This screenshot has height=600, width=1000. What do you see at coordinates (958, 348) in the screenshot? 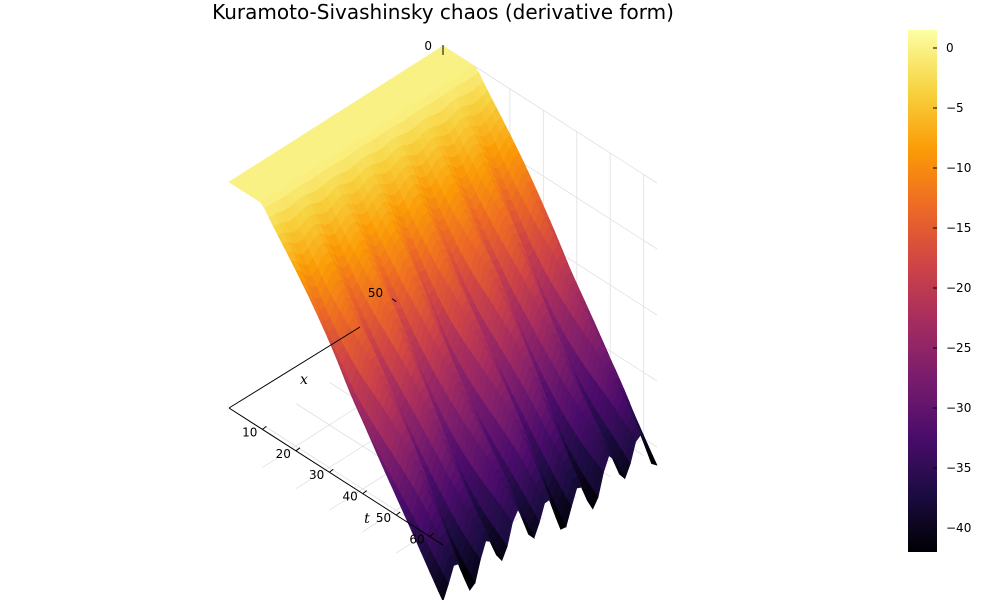
I see `colorbar-tick-label: −25` at bounding box center [958, 348].